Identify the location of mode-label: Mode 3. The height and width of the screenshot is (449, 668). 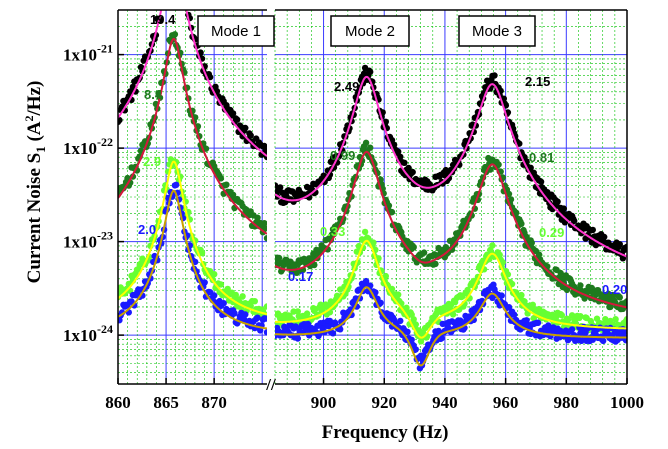
(497, 31).